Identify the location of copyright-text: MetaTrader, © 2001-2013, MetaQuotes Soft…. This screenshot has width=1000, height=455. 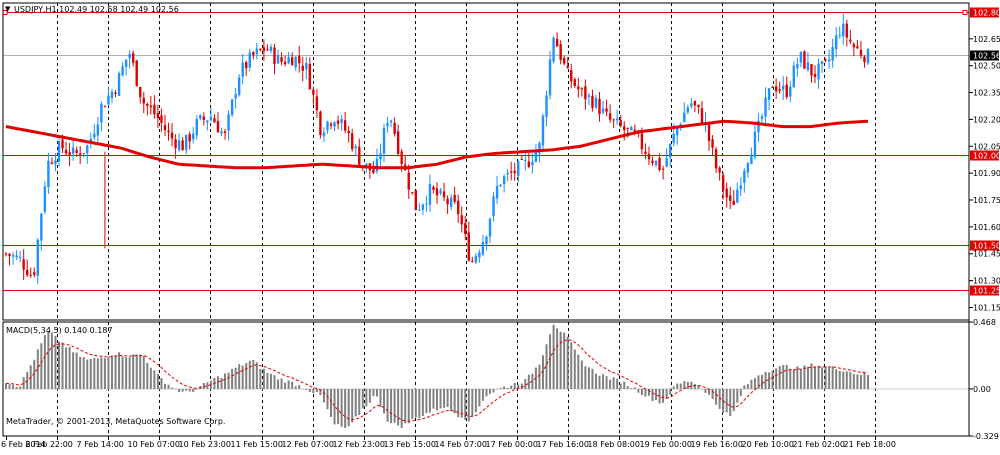
(115, 421).